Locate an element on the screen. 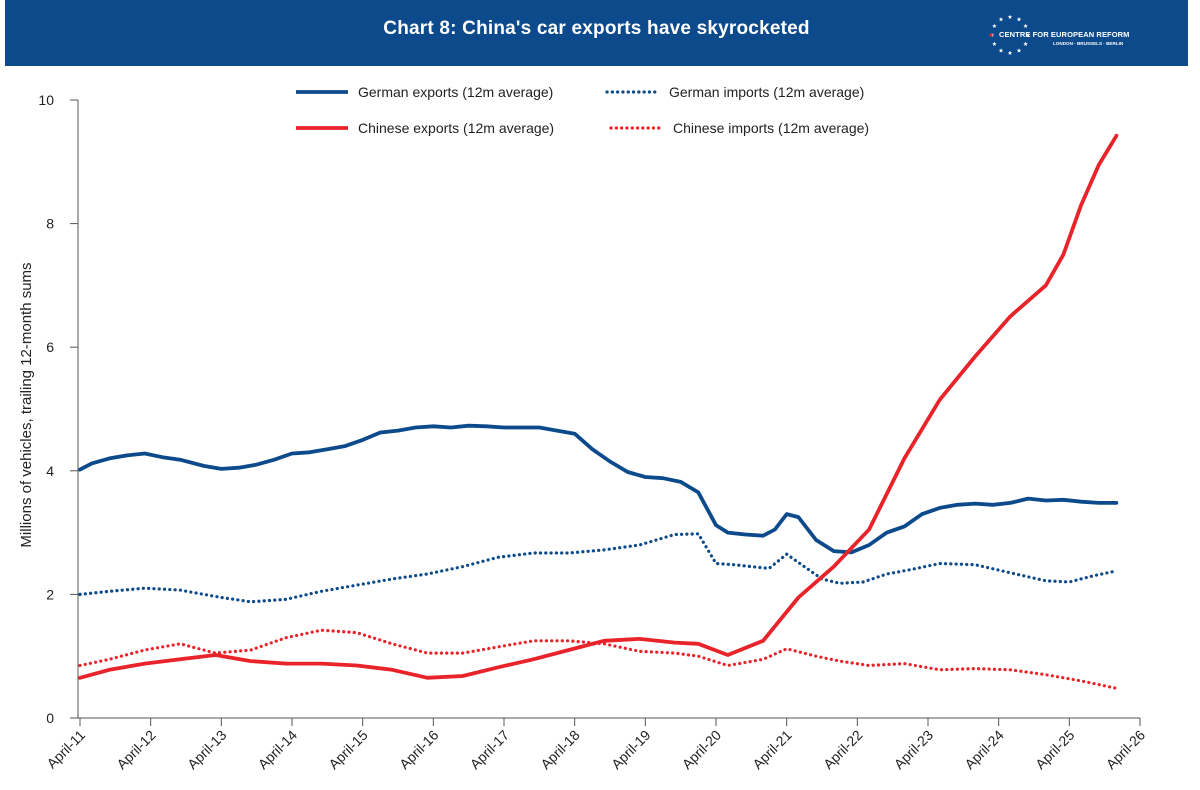 Image resolution: width=1200 pixels, height=790 pixels. legend-label: German imports (12m average) is located at coordinates (766, 92).